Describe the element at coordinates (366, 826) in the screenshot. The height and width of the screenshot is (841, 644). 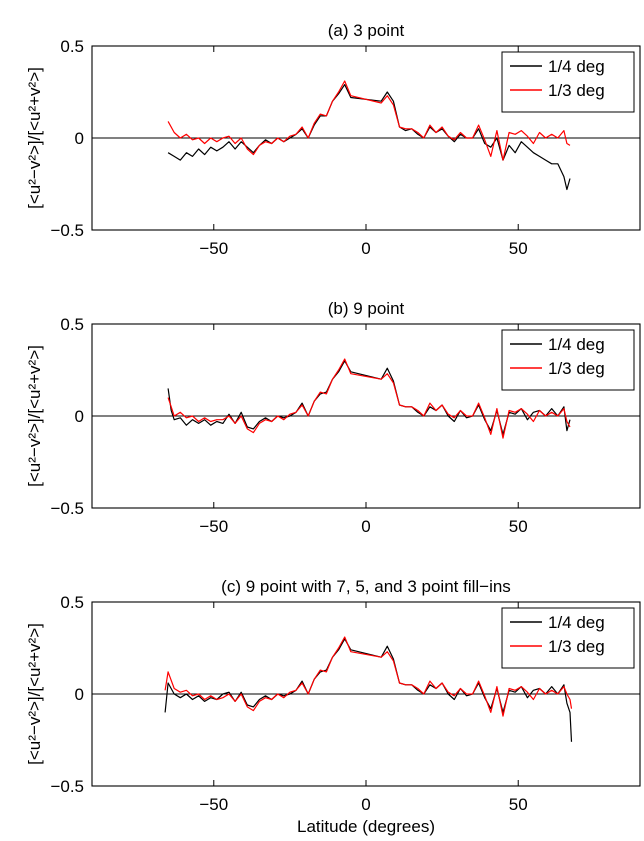
I see `x-axis-label: Latitude (degrees)` at that location.